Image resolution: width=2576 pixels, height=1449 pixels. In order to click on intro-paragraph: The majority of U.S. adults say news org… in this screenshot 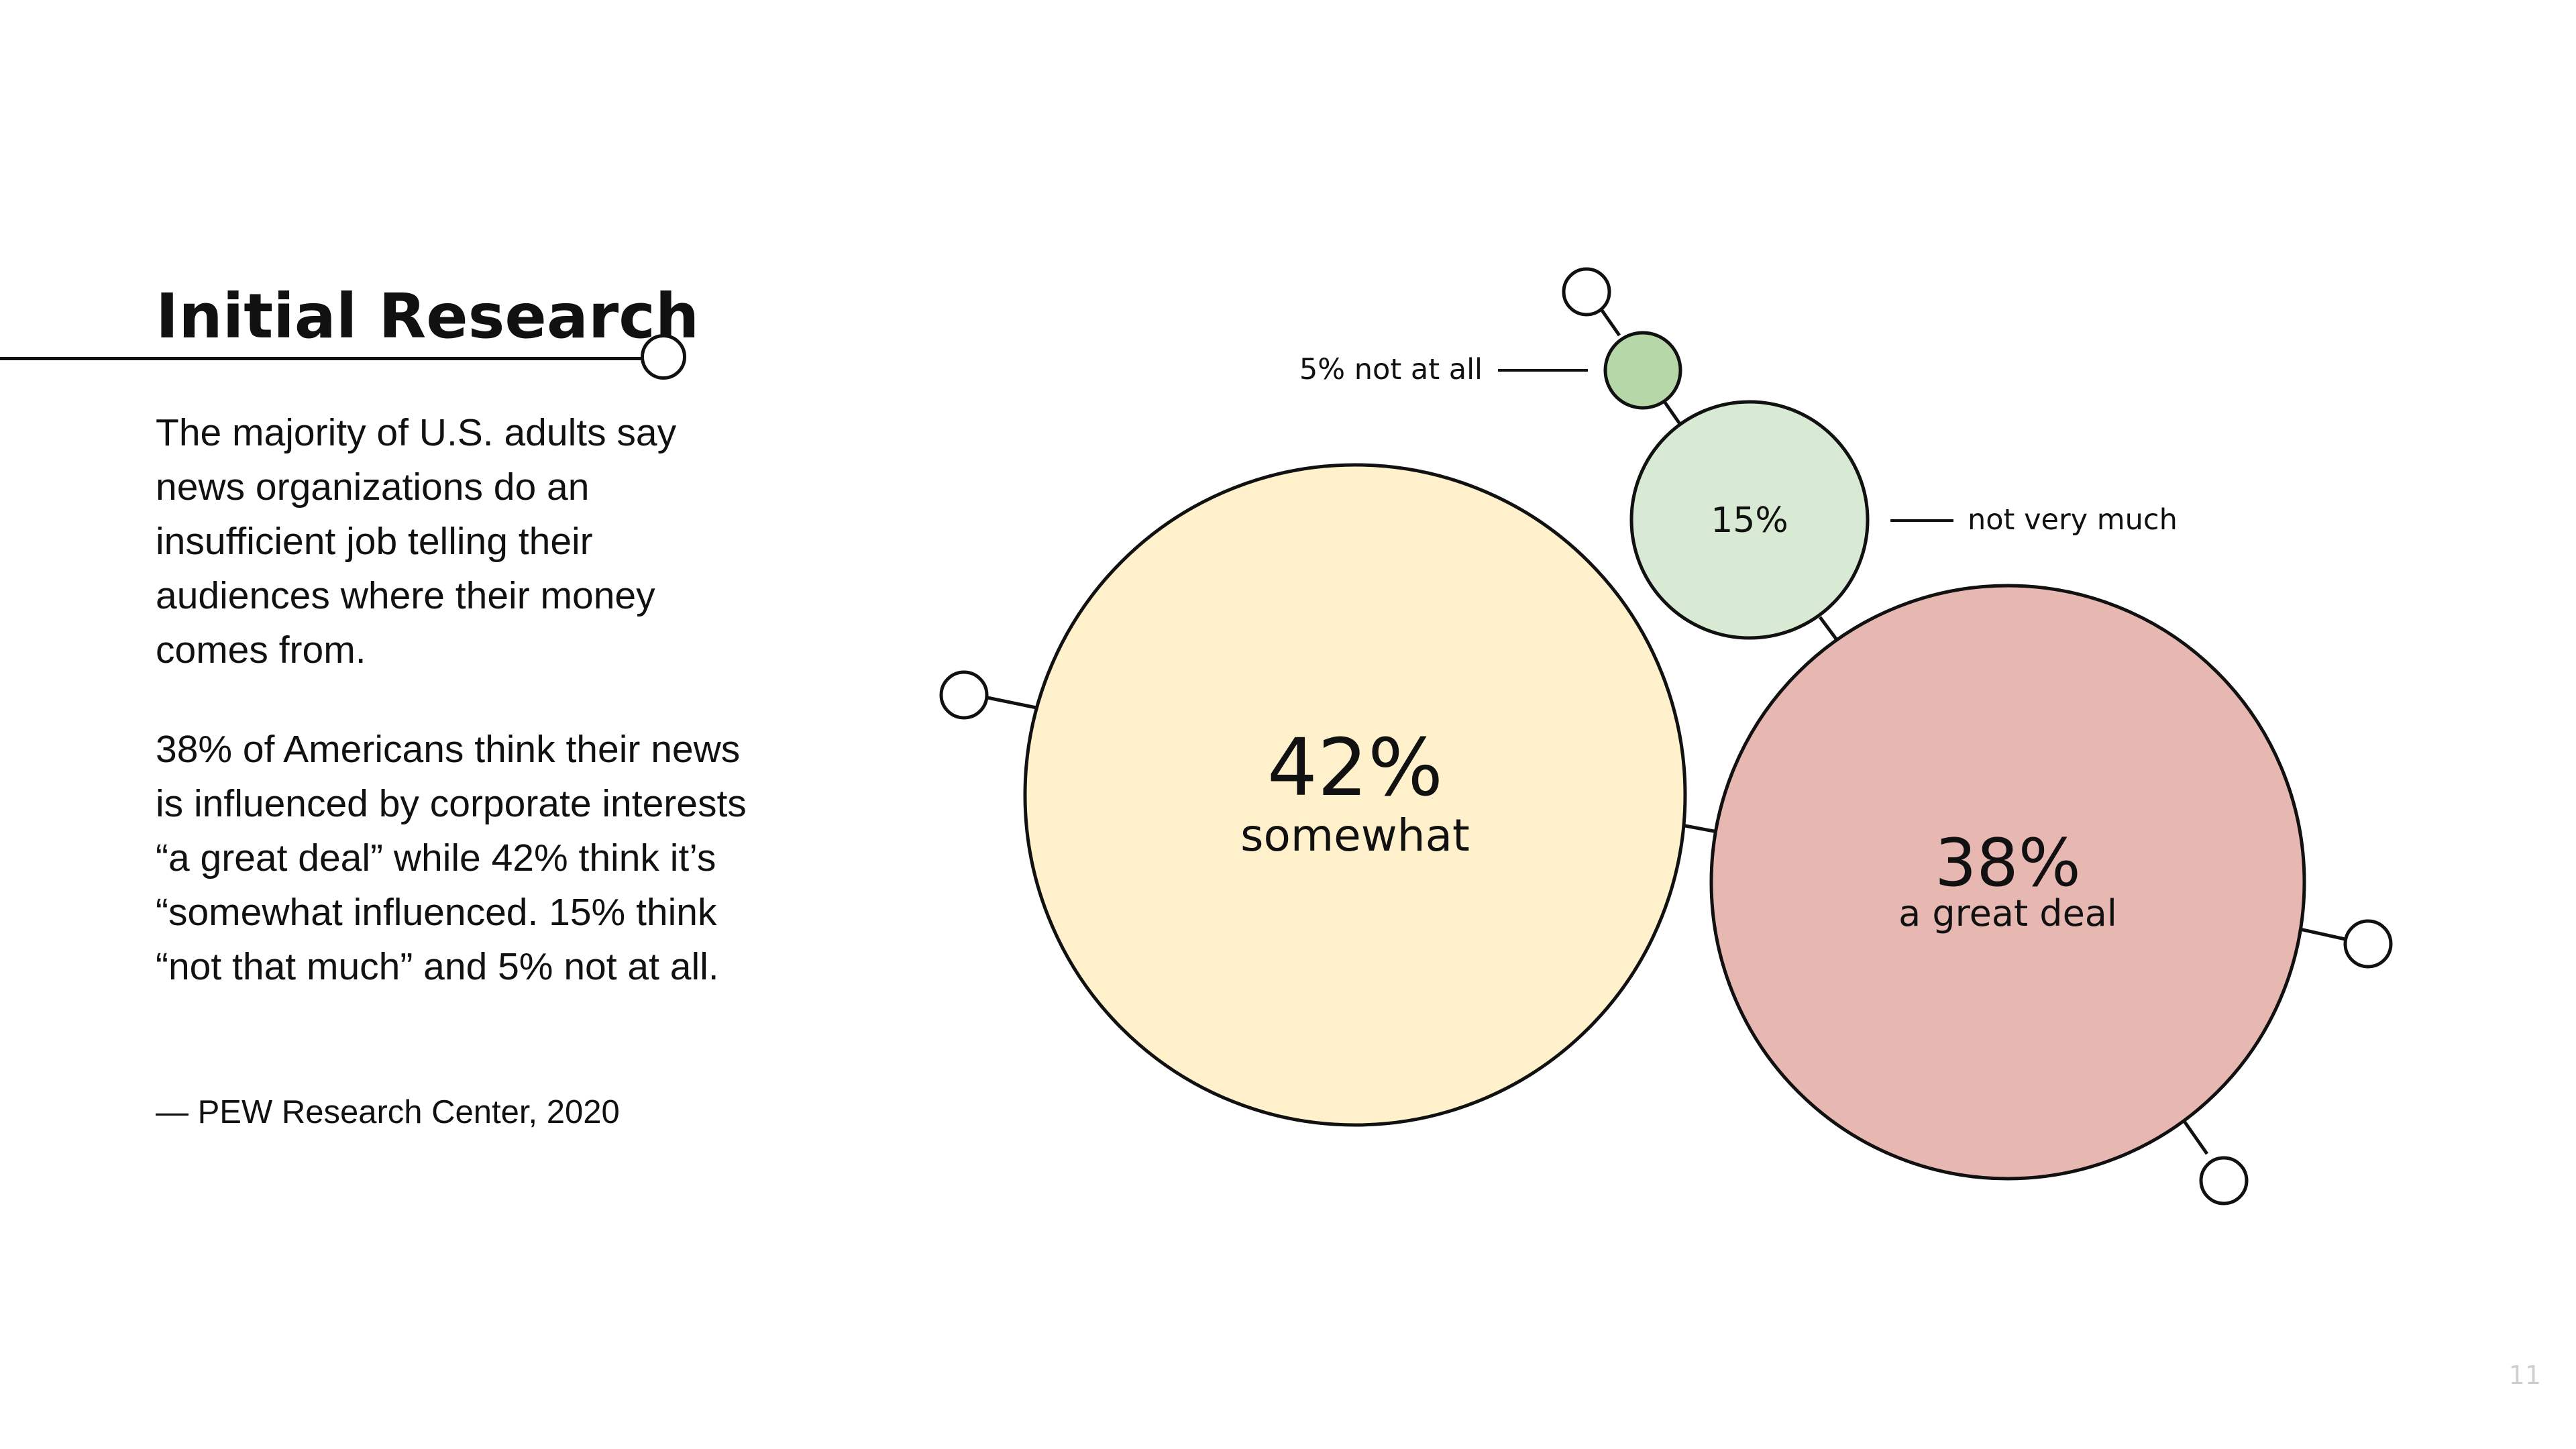, I will do `click(416, 541)`.